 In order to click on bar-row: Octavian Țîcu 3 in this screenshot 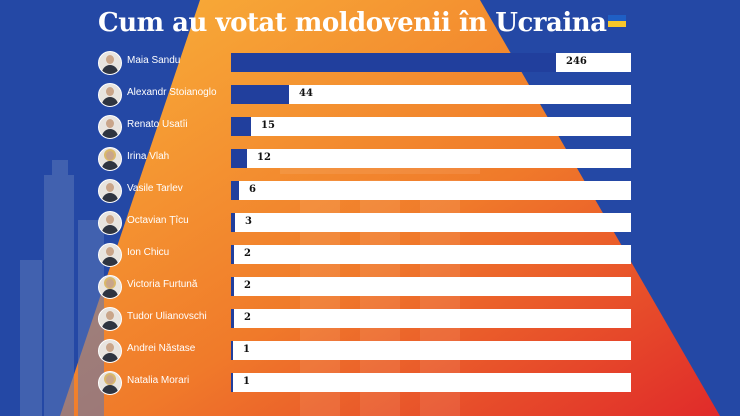, I will do `click(370, 223)`.